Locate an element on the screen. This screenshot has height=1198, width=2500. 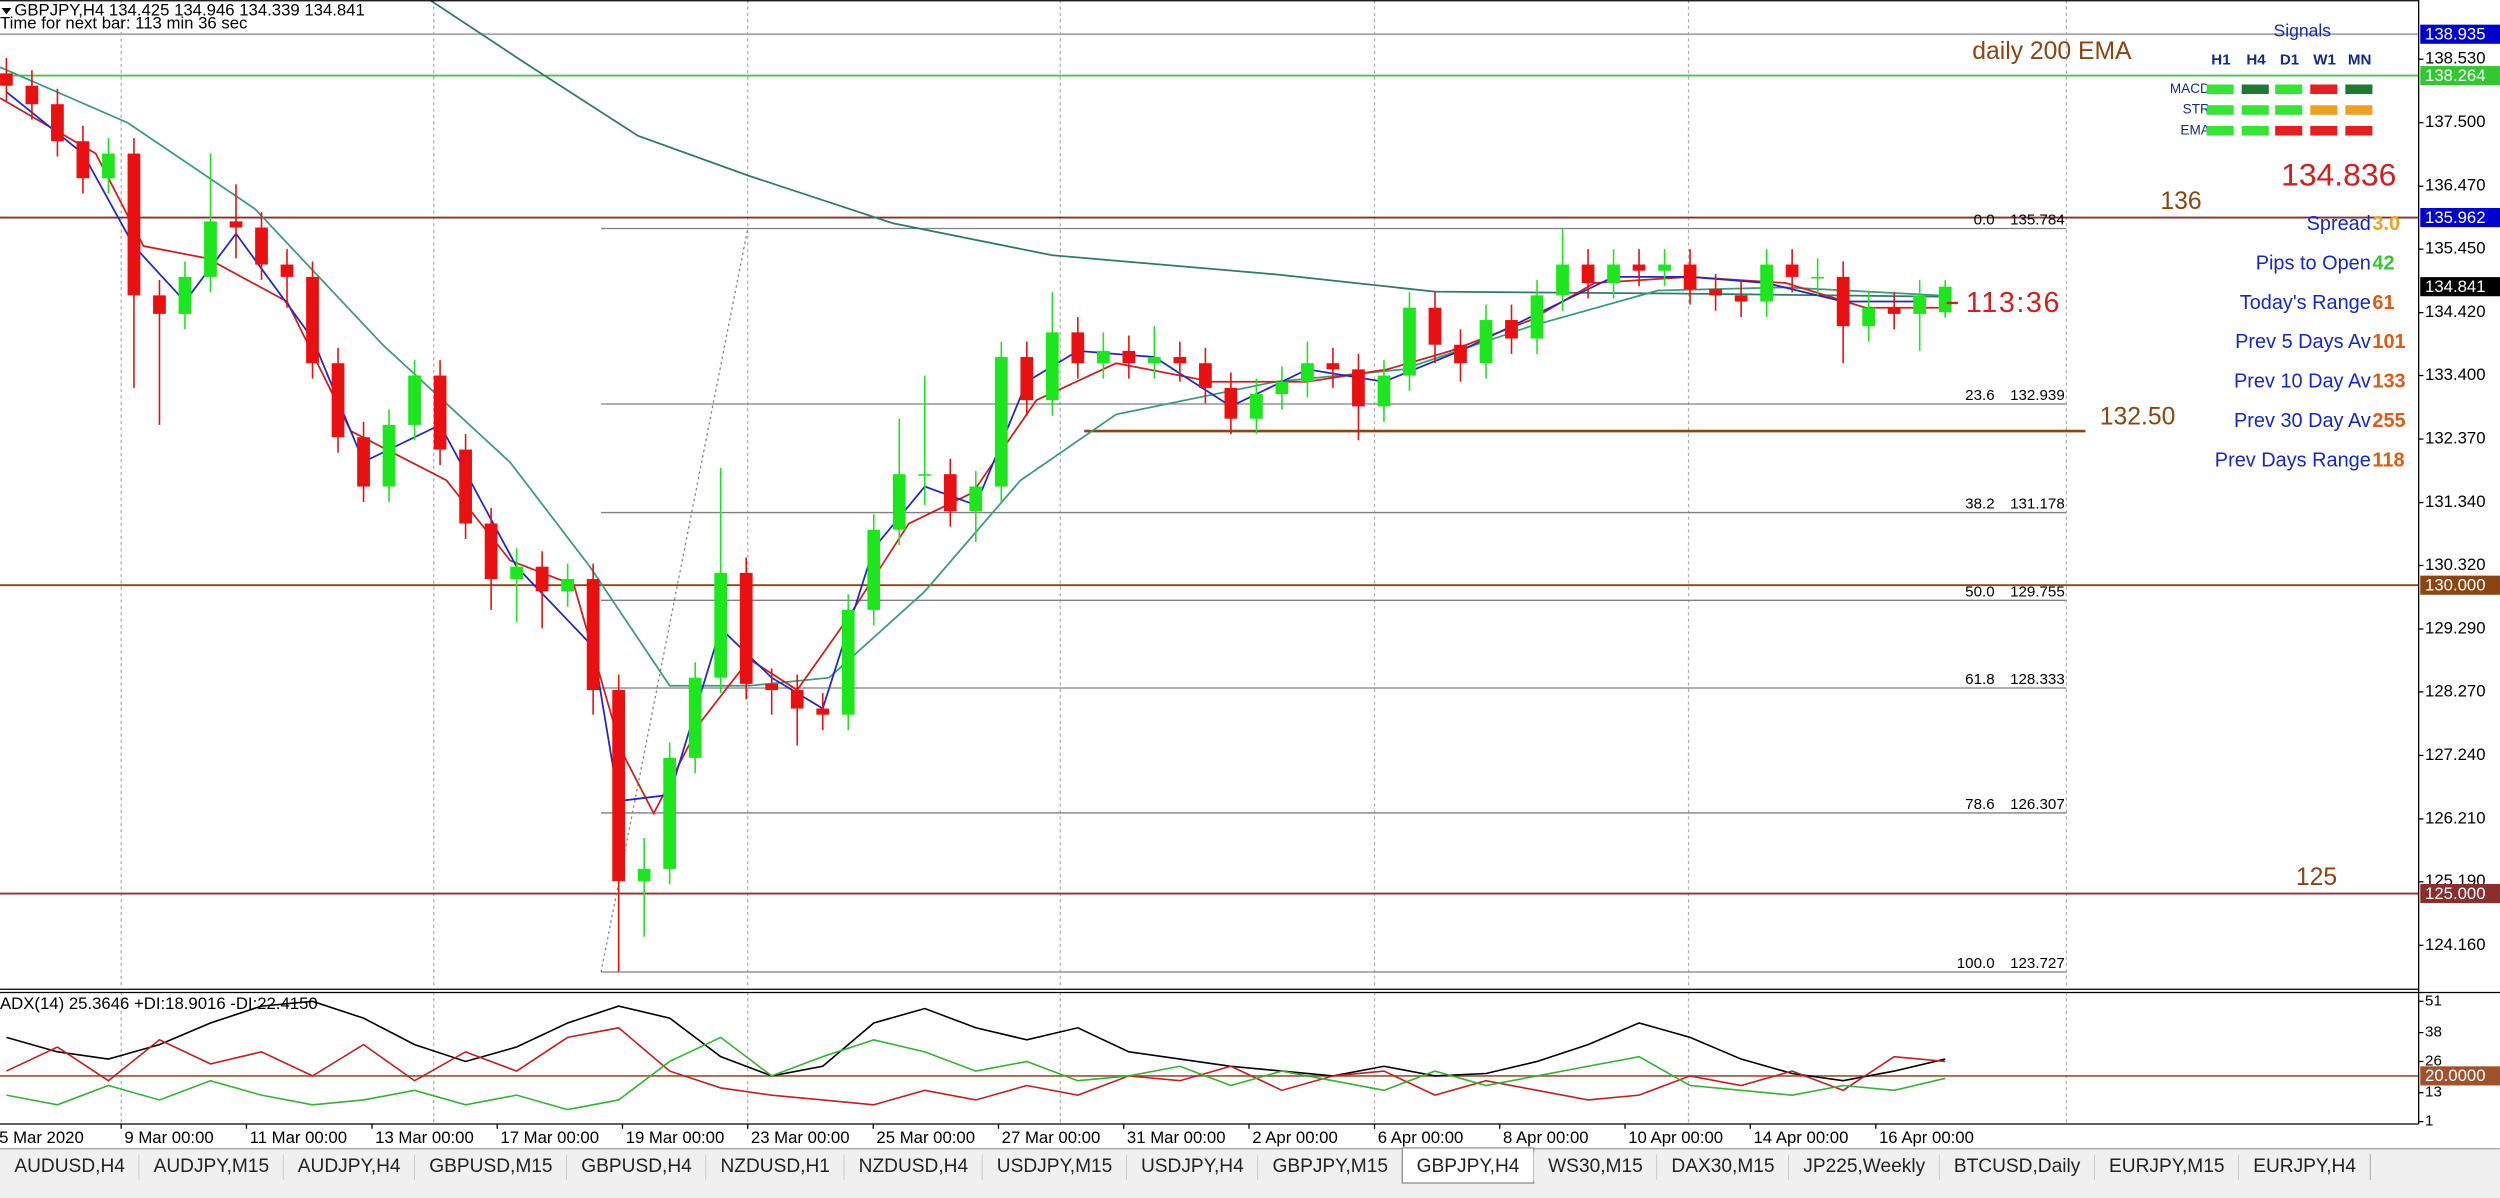
tab: GBPJPY,M15 is located at coordinates (1330, 1166).